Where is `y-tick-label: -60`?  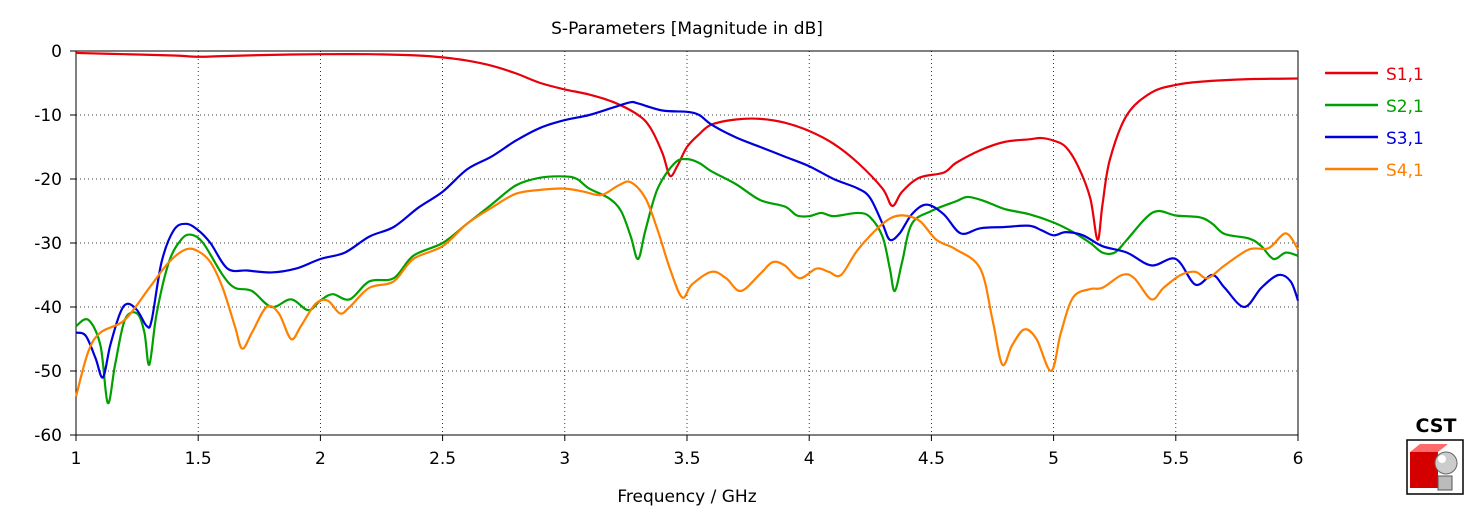
y-tick-label: -60 is located at coordinates (48, 436).